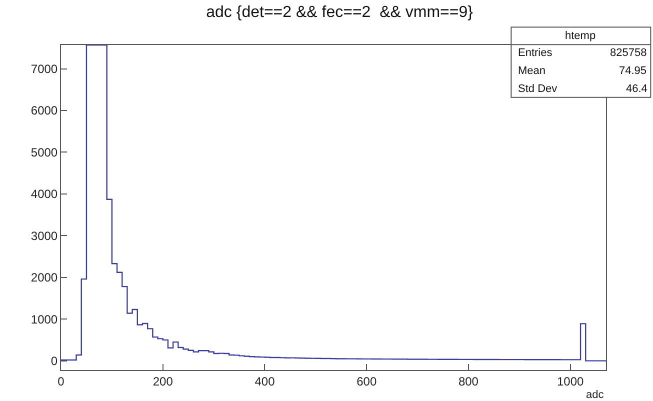  What do you see at coordinates (595, 395) in the screenshot?
I see `x-axis-title: adc` at bounding box center [595, 395].